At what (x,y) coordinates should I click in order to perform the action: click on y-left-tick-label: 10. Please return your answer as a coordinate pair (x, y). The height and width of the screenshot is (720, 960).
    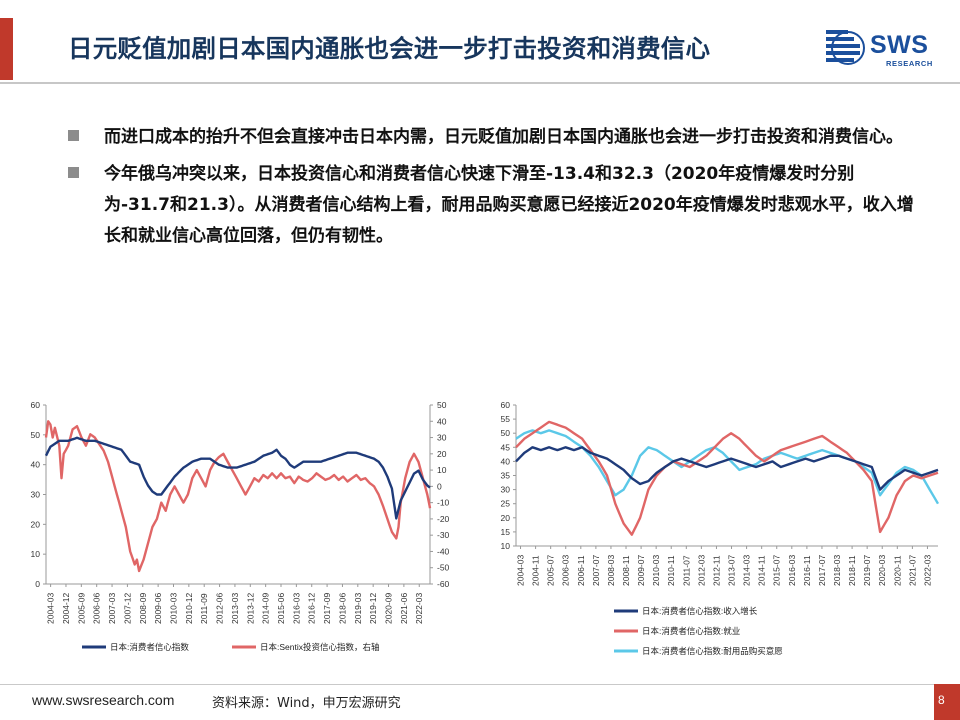
    Looking at the image, I should click on (36, 554).